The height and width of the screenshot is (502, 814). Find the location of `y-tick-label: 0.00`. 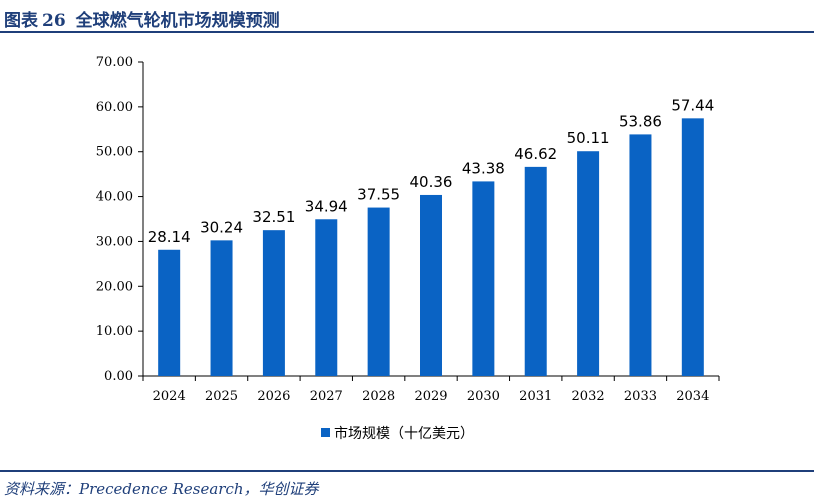

y-tick-label: 0.00 is located at coordinates (118, 376).